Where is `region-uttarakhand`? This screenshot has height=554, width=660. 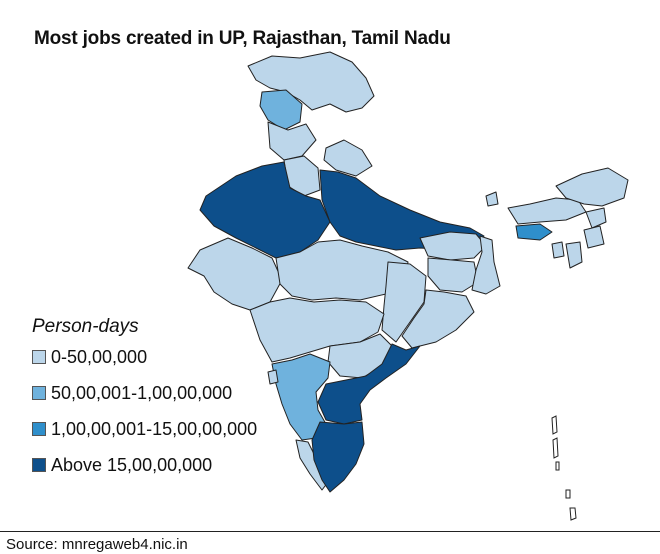 region-uttarakhand is located at coordinates (348, 158).